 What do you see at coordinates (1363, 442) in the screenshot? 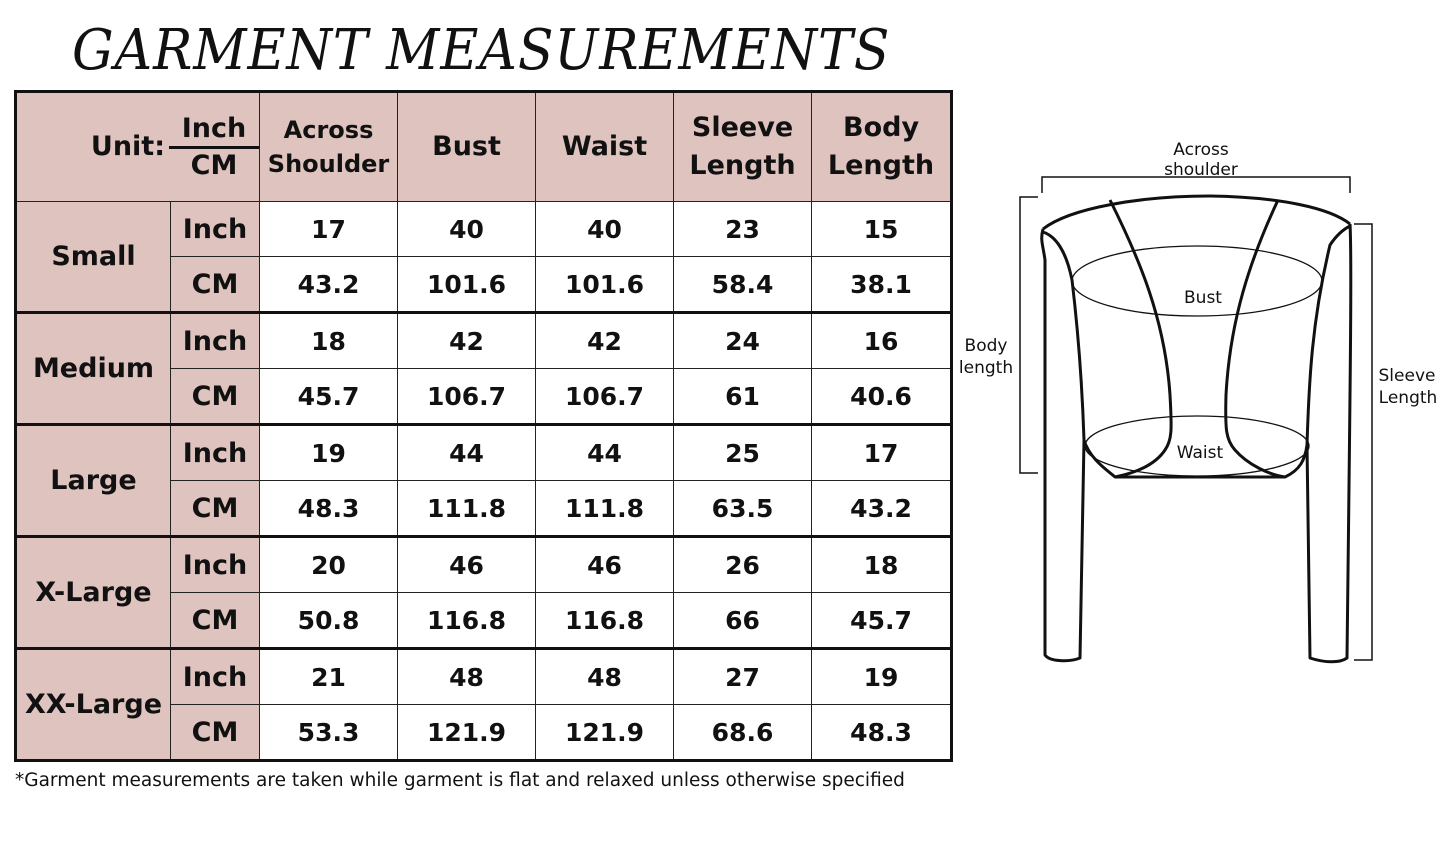
I see `sleeve-length-bracket` at bounding box center [1363, 442].